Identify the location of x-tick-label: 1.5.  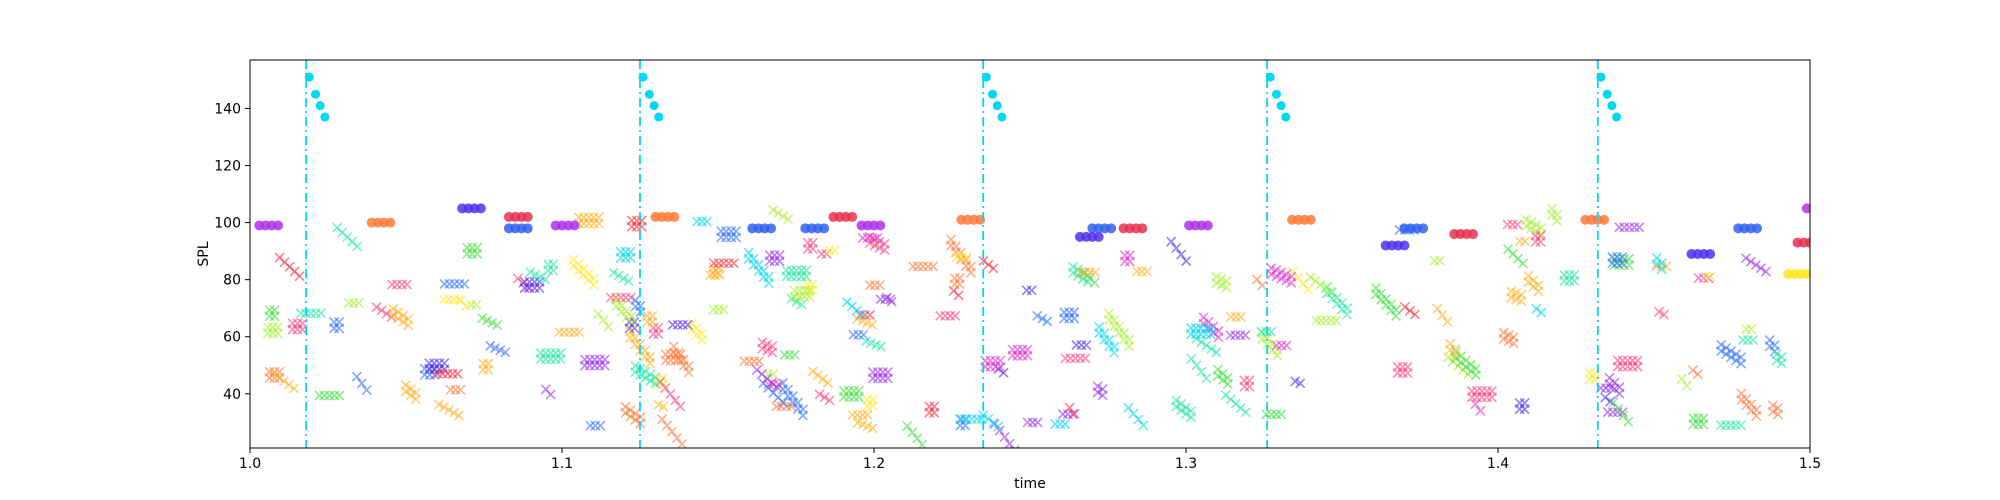
(1810, 464).